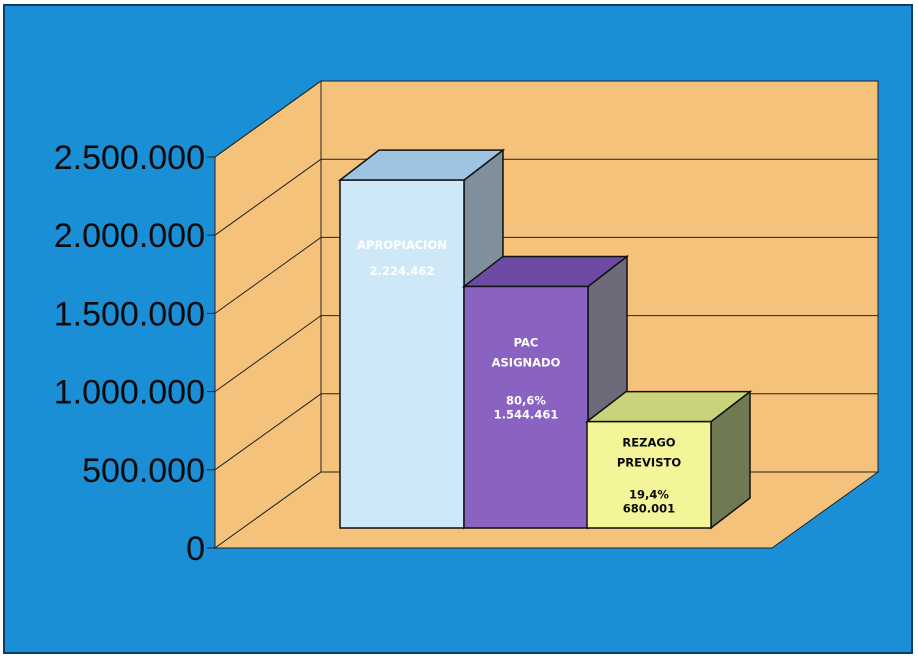 This screenshot has height=659, width=918. Describe the element at coordinates (526, 342) in the screenshot. I see `bar-label: PAC` at that location.